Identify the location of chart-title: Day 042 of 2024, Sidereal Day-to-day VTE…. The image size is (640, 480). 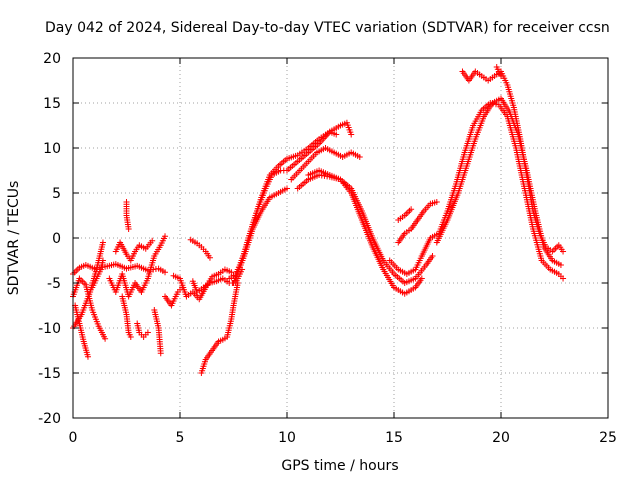
(327, 28).